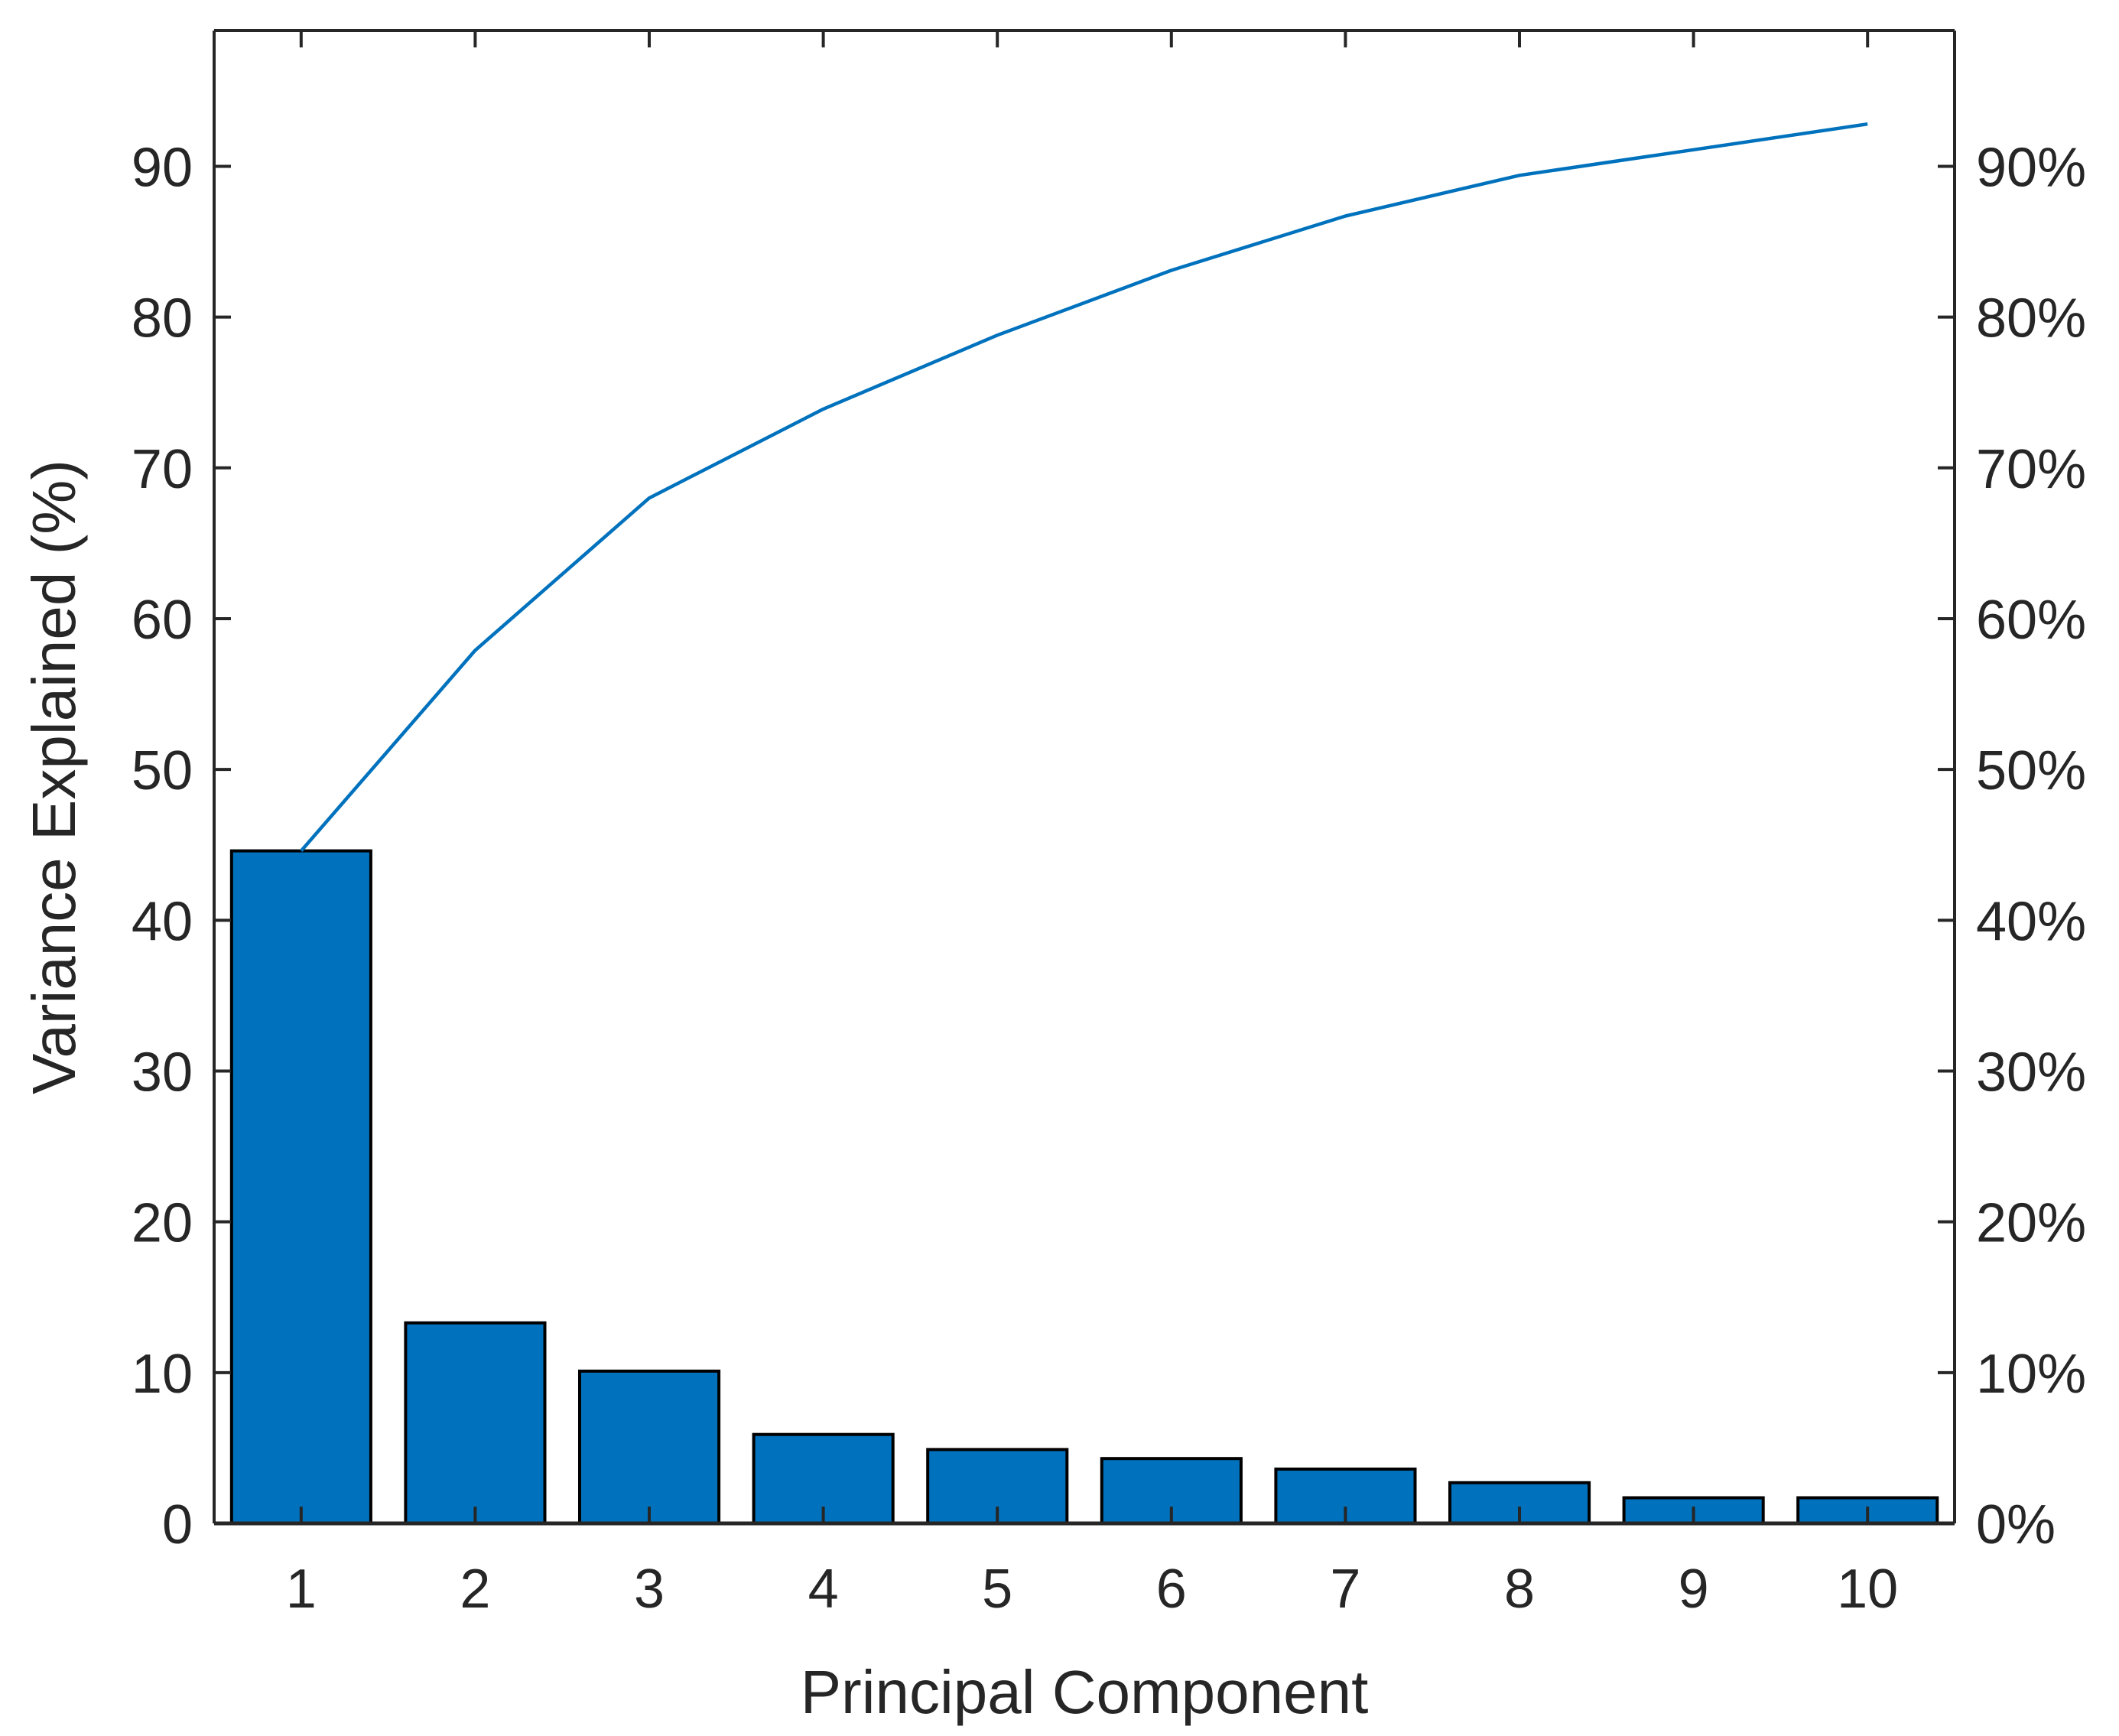 This screenshot has height=1736, width=2119. What do you see at coordinates (1345, 1589) in the screenshot?
I see `x-tick-label: 7` at bounding box center [1345, 1589].